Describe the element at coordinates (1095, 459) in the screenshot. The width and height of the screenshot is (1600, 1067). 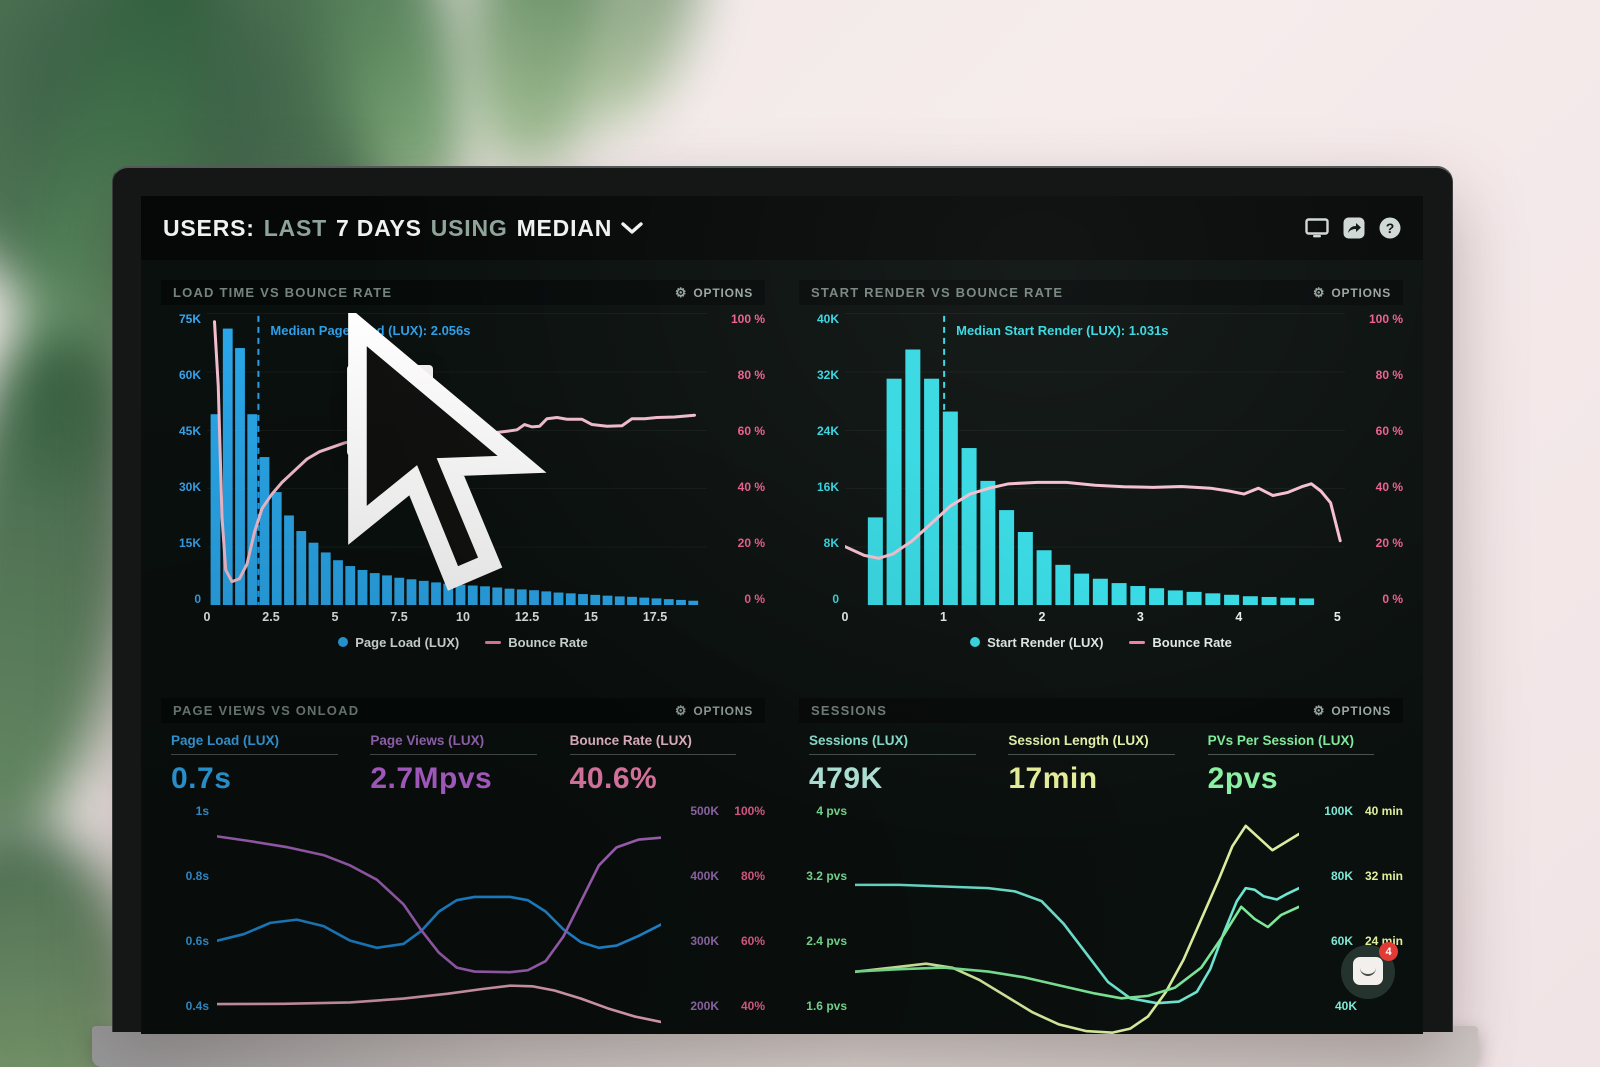
I see `start-render-chart-plot: Median Start Render (LUX): 1.031s` at that location.